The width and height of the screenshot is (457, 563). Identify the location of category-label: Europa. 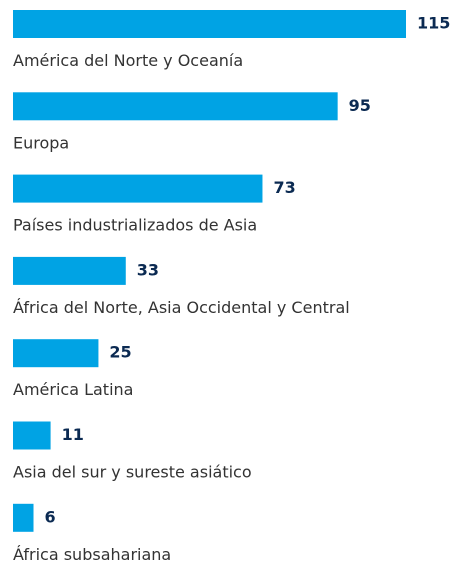
(41, 142).